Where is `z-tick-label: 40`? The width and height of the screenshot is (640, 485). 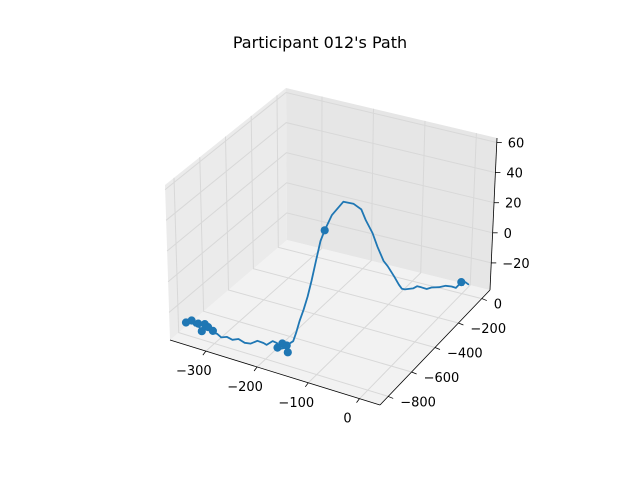
z-tick-label: 40 is located at coordinates (514, 174).